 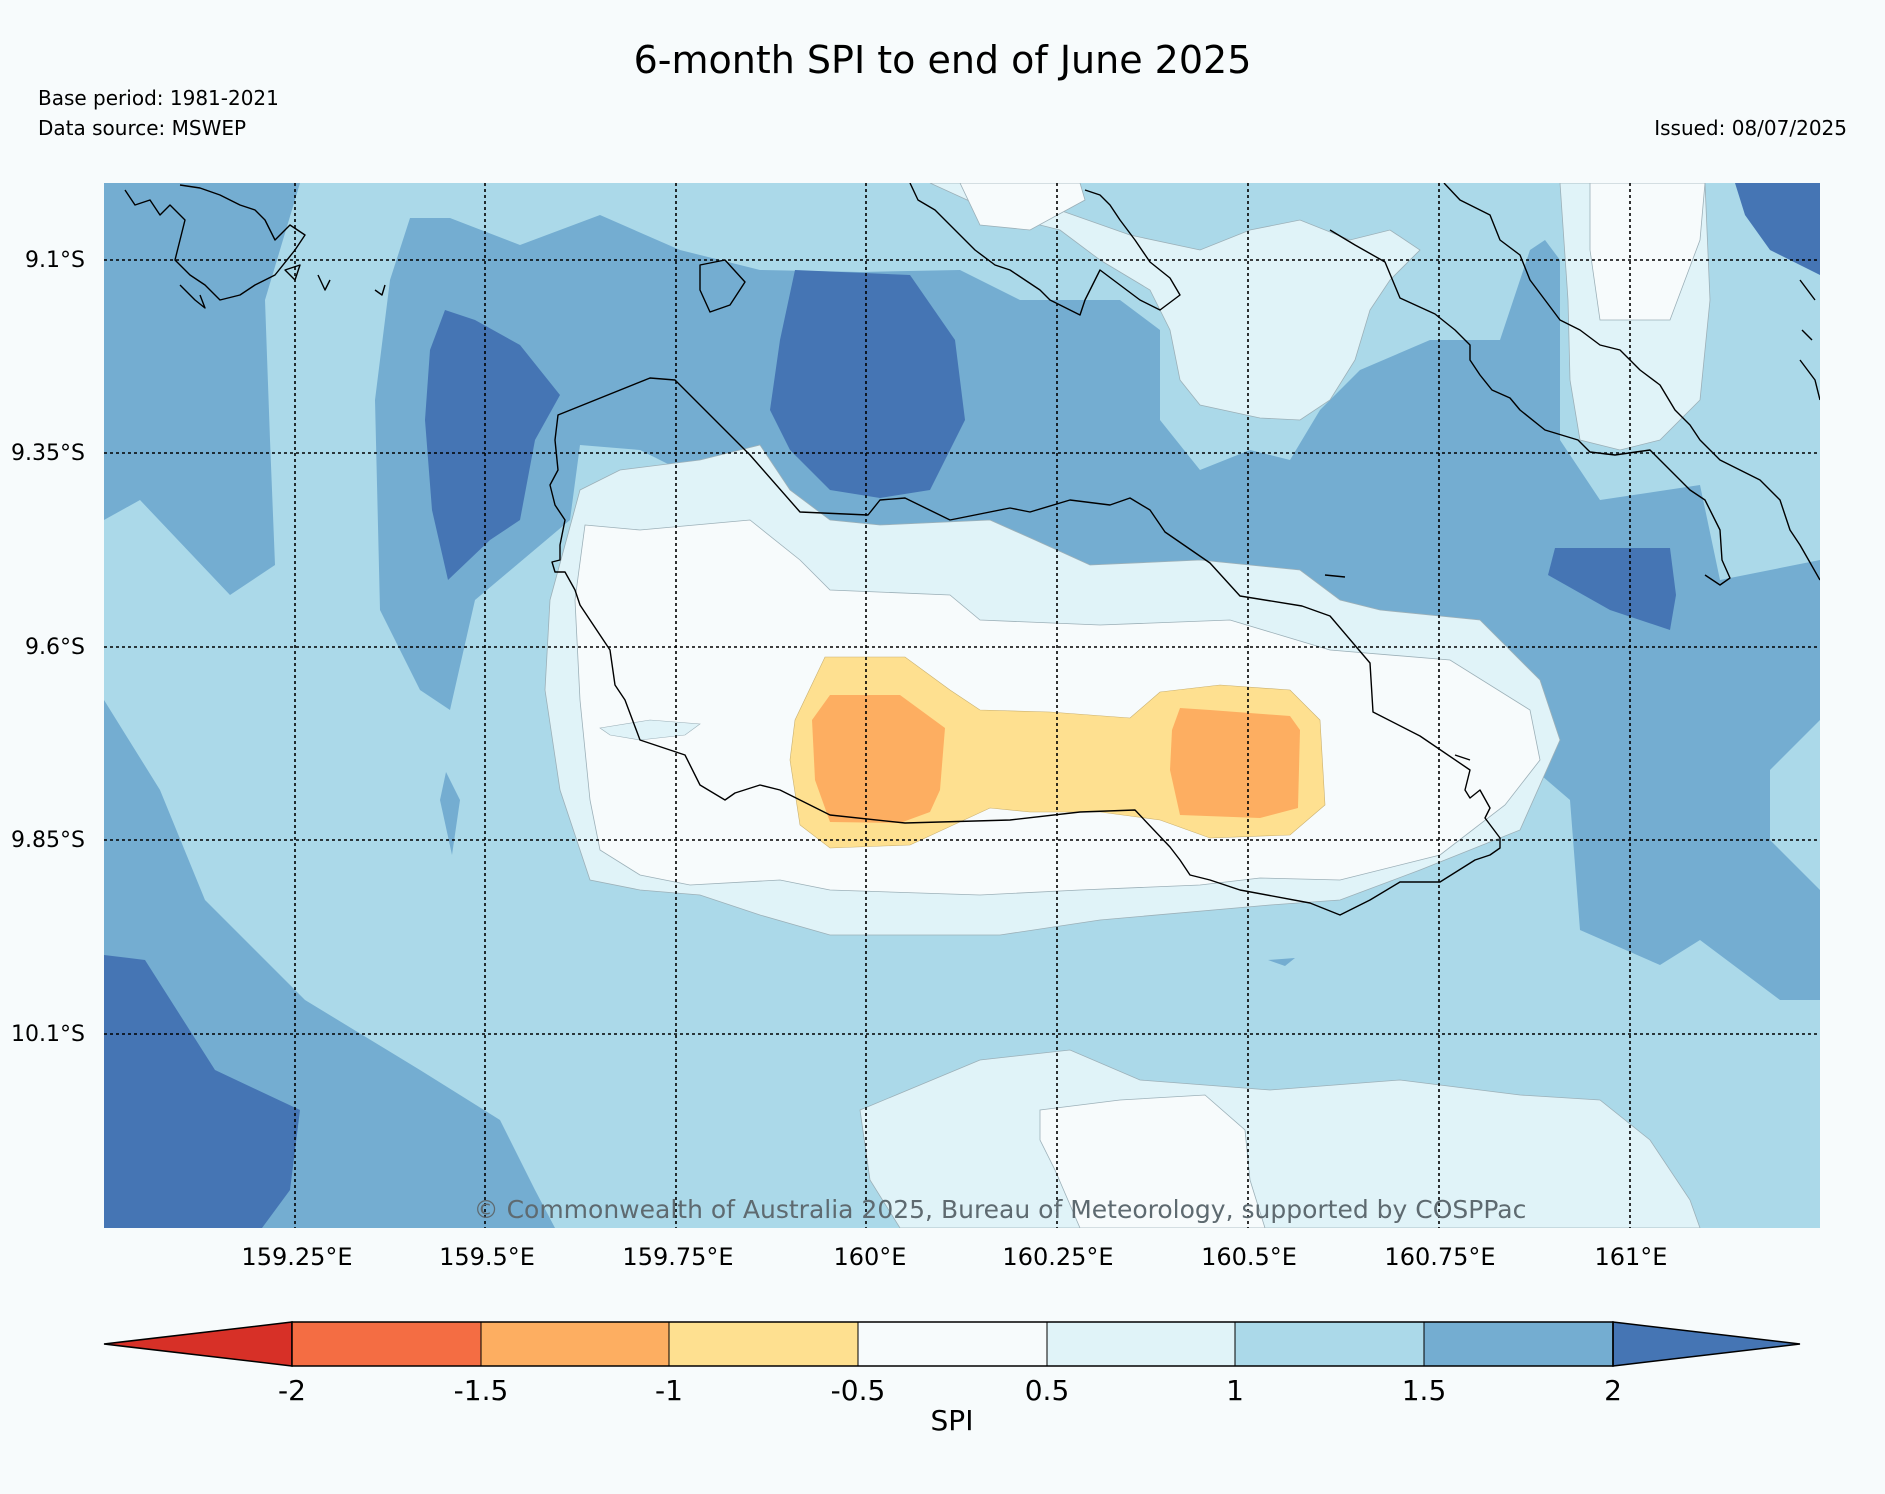 What do you see at coordinates (1235, 1390) in the screenshot?
I see `colorbar-tick-6: 1` at bounding box center [1235, 1390].